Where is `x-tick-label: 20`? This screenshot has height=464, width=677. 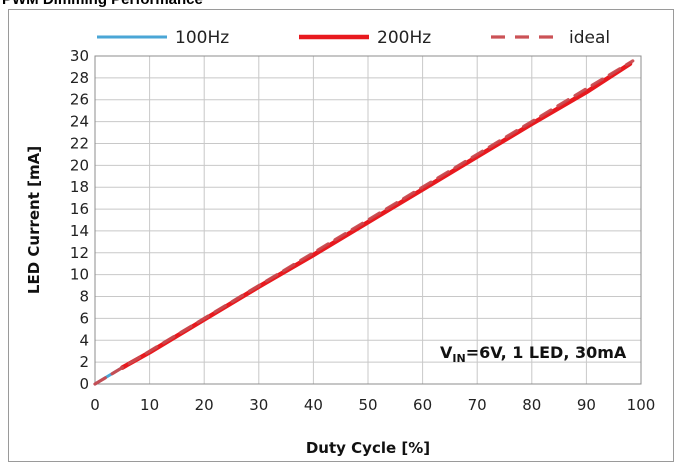 x-tick-label: 20 is located at coordinates (204, 405).